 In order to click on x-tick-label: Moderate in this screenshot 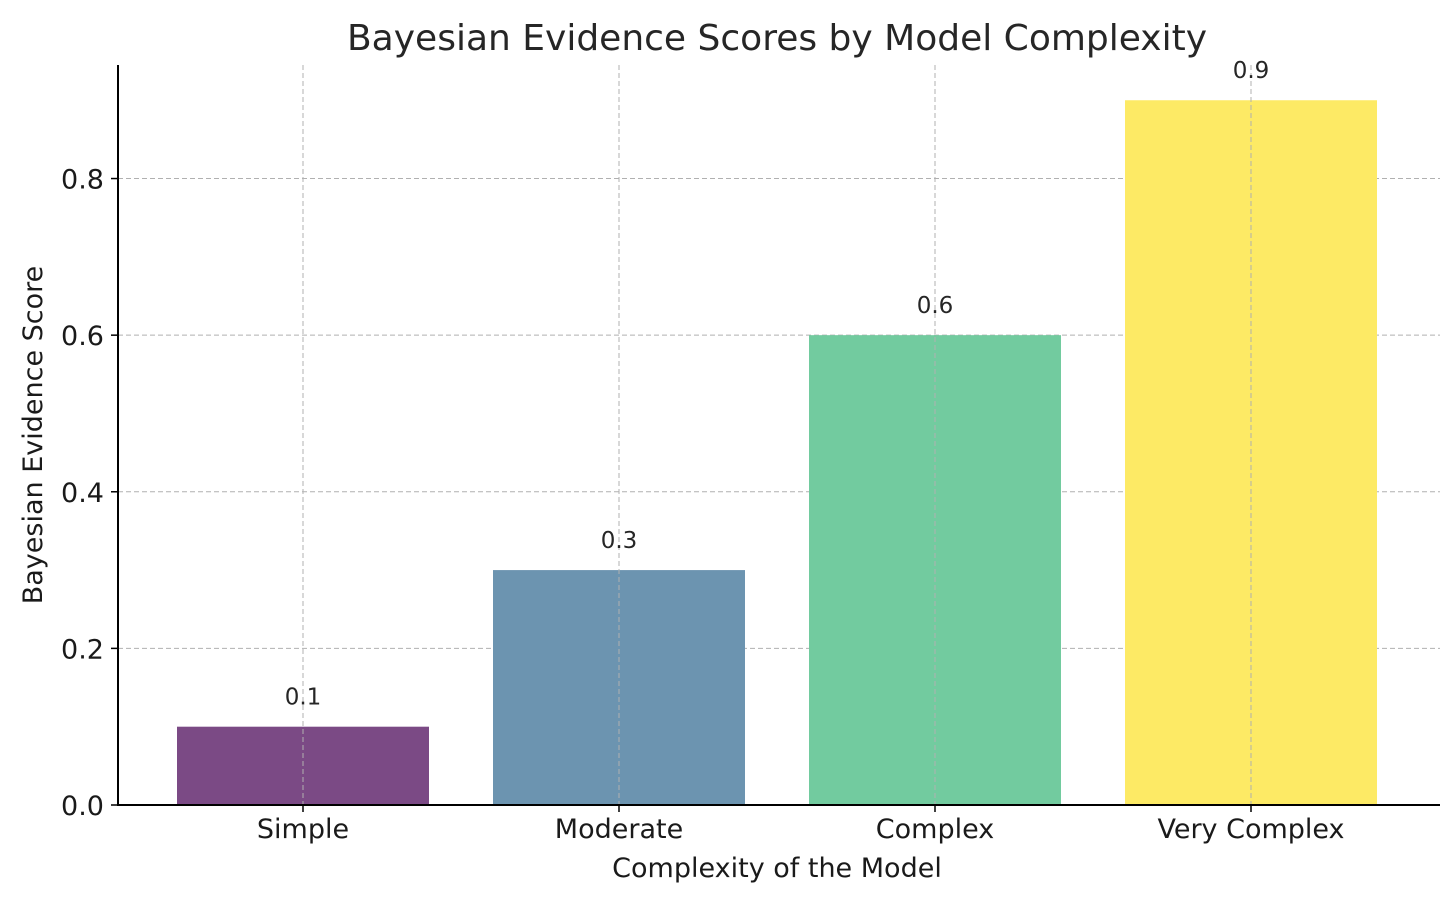, I will do `click(619, 829)`.